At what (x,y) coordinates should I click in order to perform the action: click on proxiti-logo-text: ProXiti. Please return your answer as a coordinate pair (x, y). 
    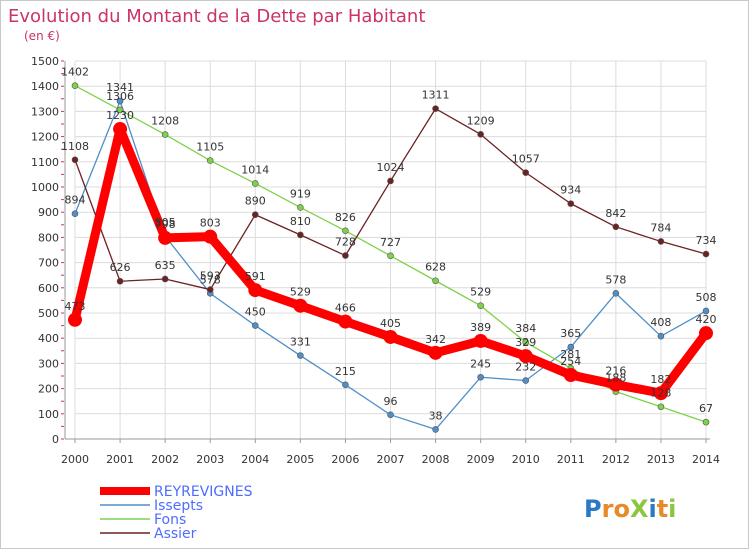
    Looking at the image, I should click on (630, 509).